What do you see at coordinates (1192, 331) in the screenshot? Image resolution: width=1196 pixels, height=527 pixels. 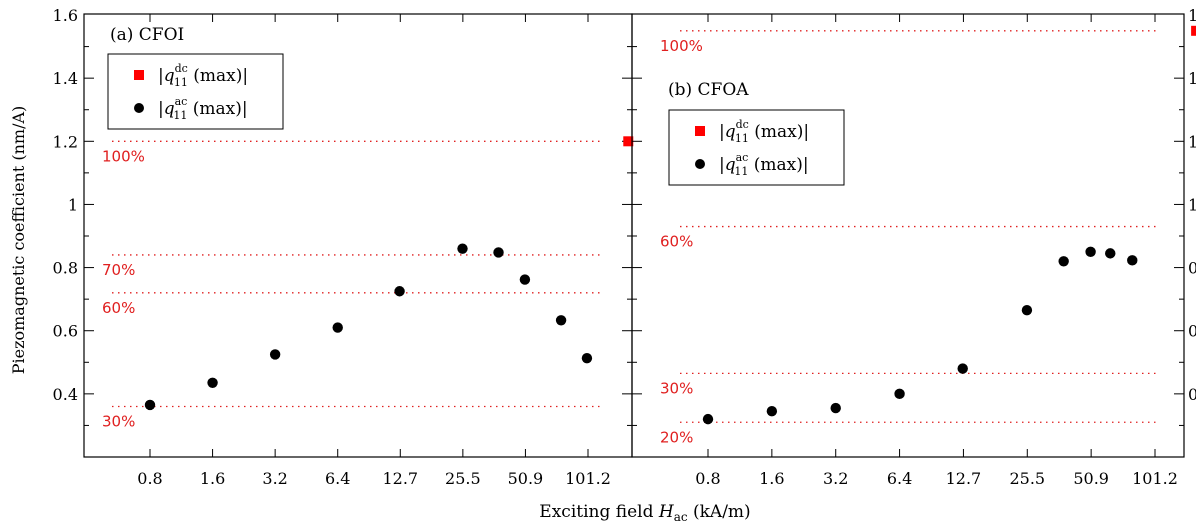 I see `y-tick-label-right: 0.6` at bounding box center [1192, 331].